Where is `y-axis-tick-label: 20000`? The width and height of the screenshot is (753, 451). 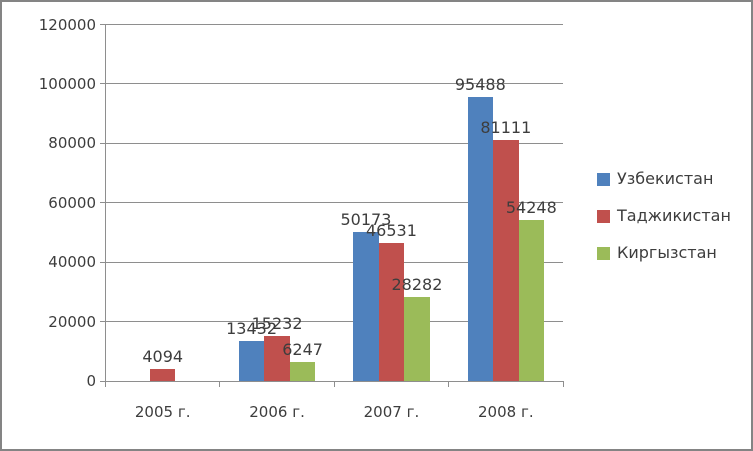
y-axis-tick-label: 20000 is located at coordinates (72, 321).